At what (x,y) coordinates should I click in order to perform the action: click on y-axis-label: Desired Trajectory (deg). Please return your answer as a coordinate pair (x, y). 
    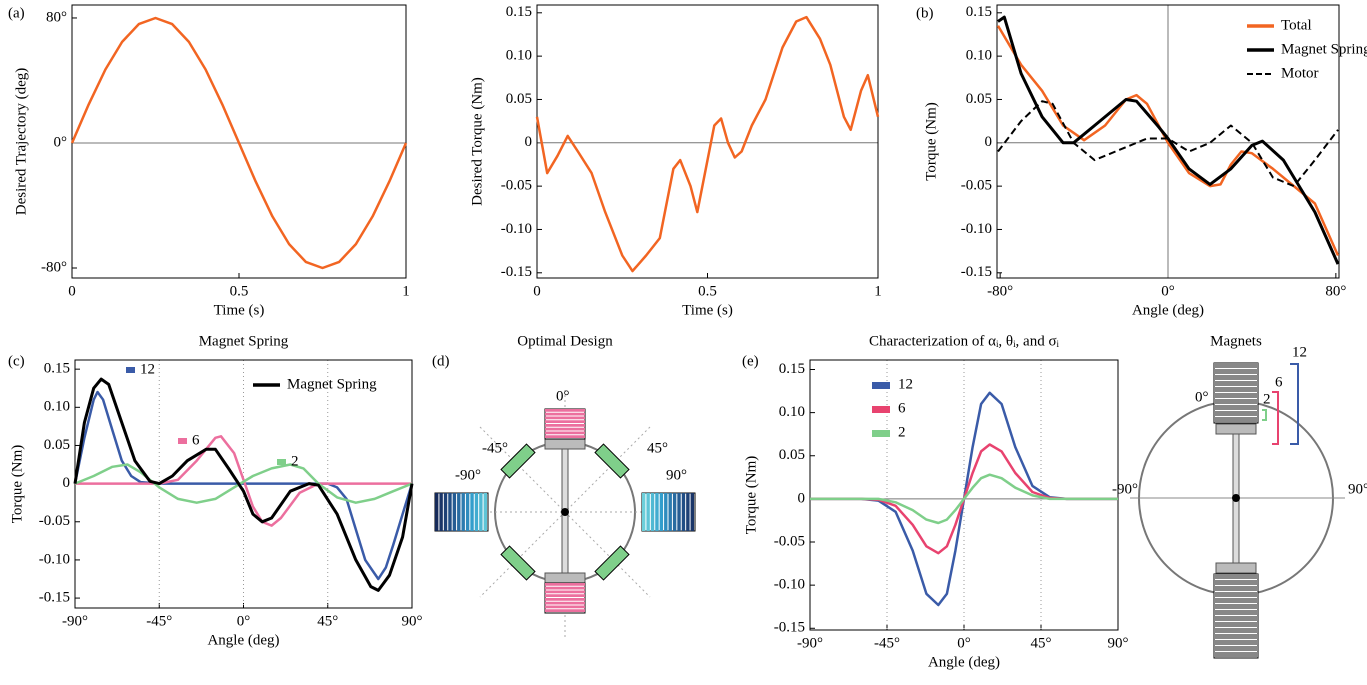
    Looking at the image, I should click on (21, 141).